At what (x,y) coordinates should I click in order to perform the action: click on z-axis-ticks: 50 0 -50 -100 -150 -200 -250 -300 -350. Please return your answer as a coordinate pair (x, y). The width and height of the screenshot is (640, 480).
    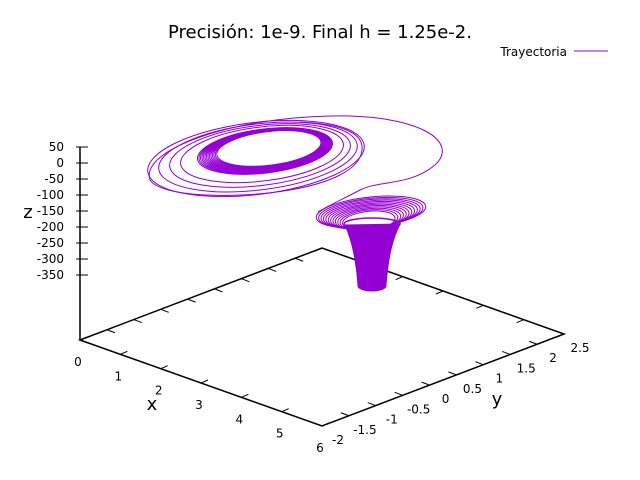
    Looking at the image, I should click on (62, 211).